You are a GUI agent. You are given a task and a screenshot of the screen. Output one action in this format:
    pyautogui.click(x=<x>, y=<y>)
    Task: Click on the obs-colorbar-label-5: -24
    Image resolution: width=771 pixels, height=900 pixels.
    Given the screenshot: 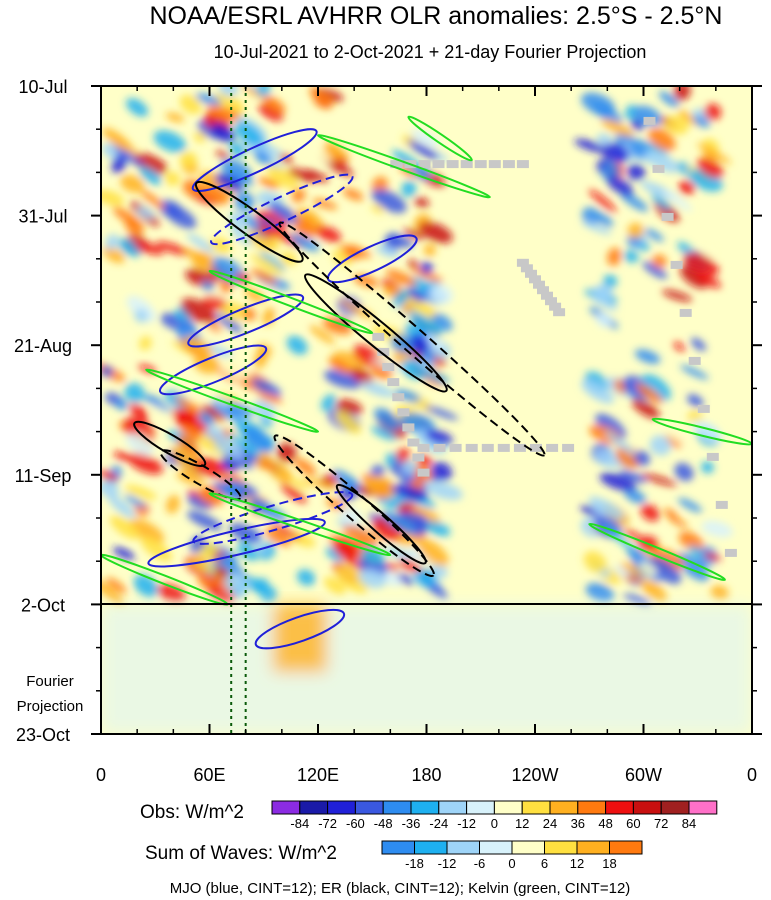 What is the action you would take?
    pyautogui.click(x=438, y=823)
    